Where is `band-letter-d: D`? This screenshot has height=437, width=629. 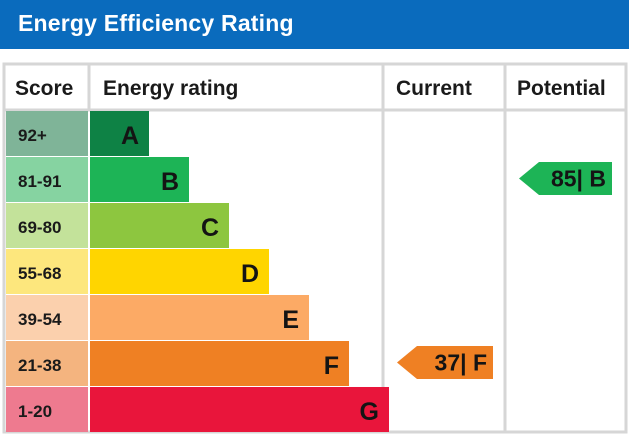
band-letter-d: D is located at coordinates (250, 274).